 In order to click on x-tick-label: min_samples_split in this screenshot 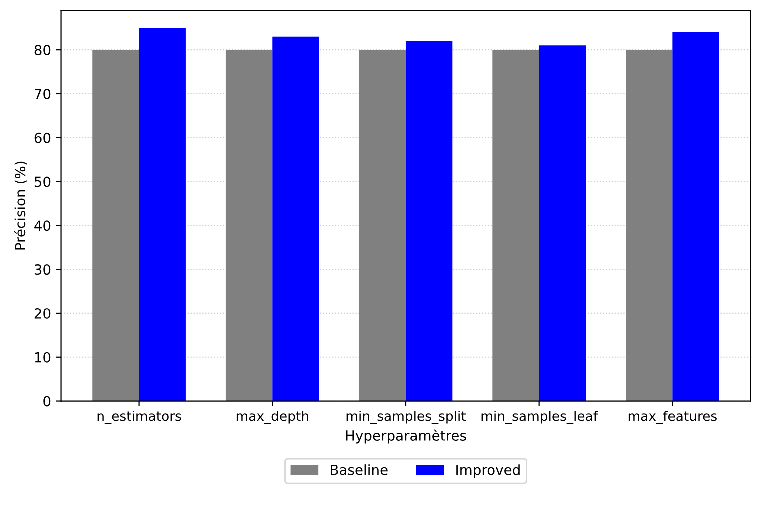, I will do `click(406, 417)`.